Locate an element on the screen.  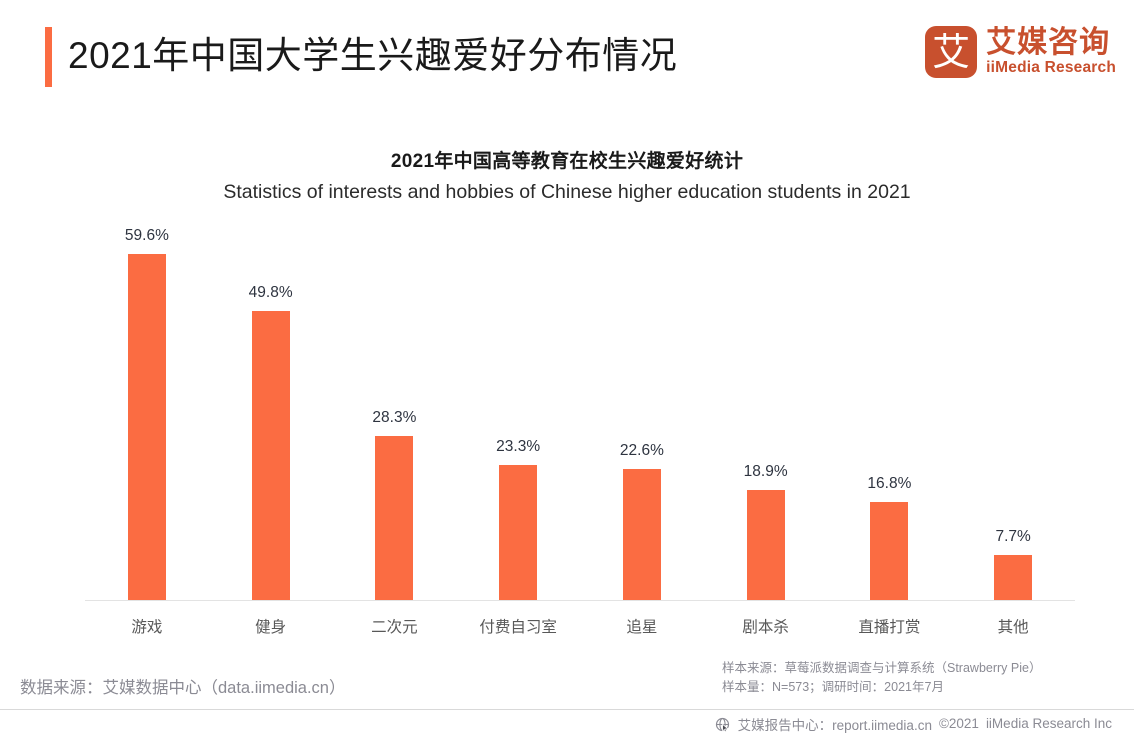
logo-name-en: iiMedia Research is located at coordinates (1051, 67).